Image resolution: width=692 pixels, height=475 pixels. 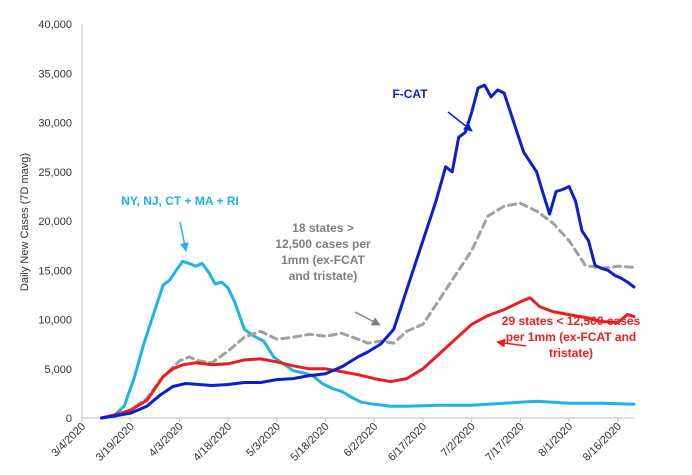 I want to click on y-tick-label: 15,000, so click(x=55, y=271).